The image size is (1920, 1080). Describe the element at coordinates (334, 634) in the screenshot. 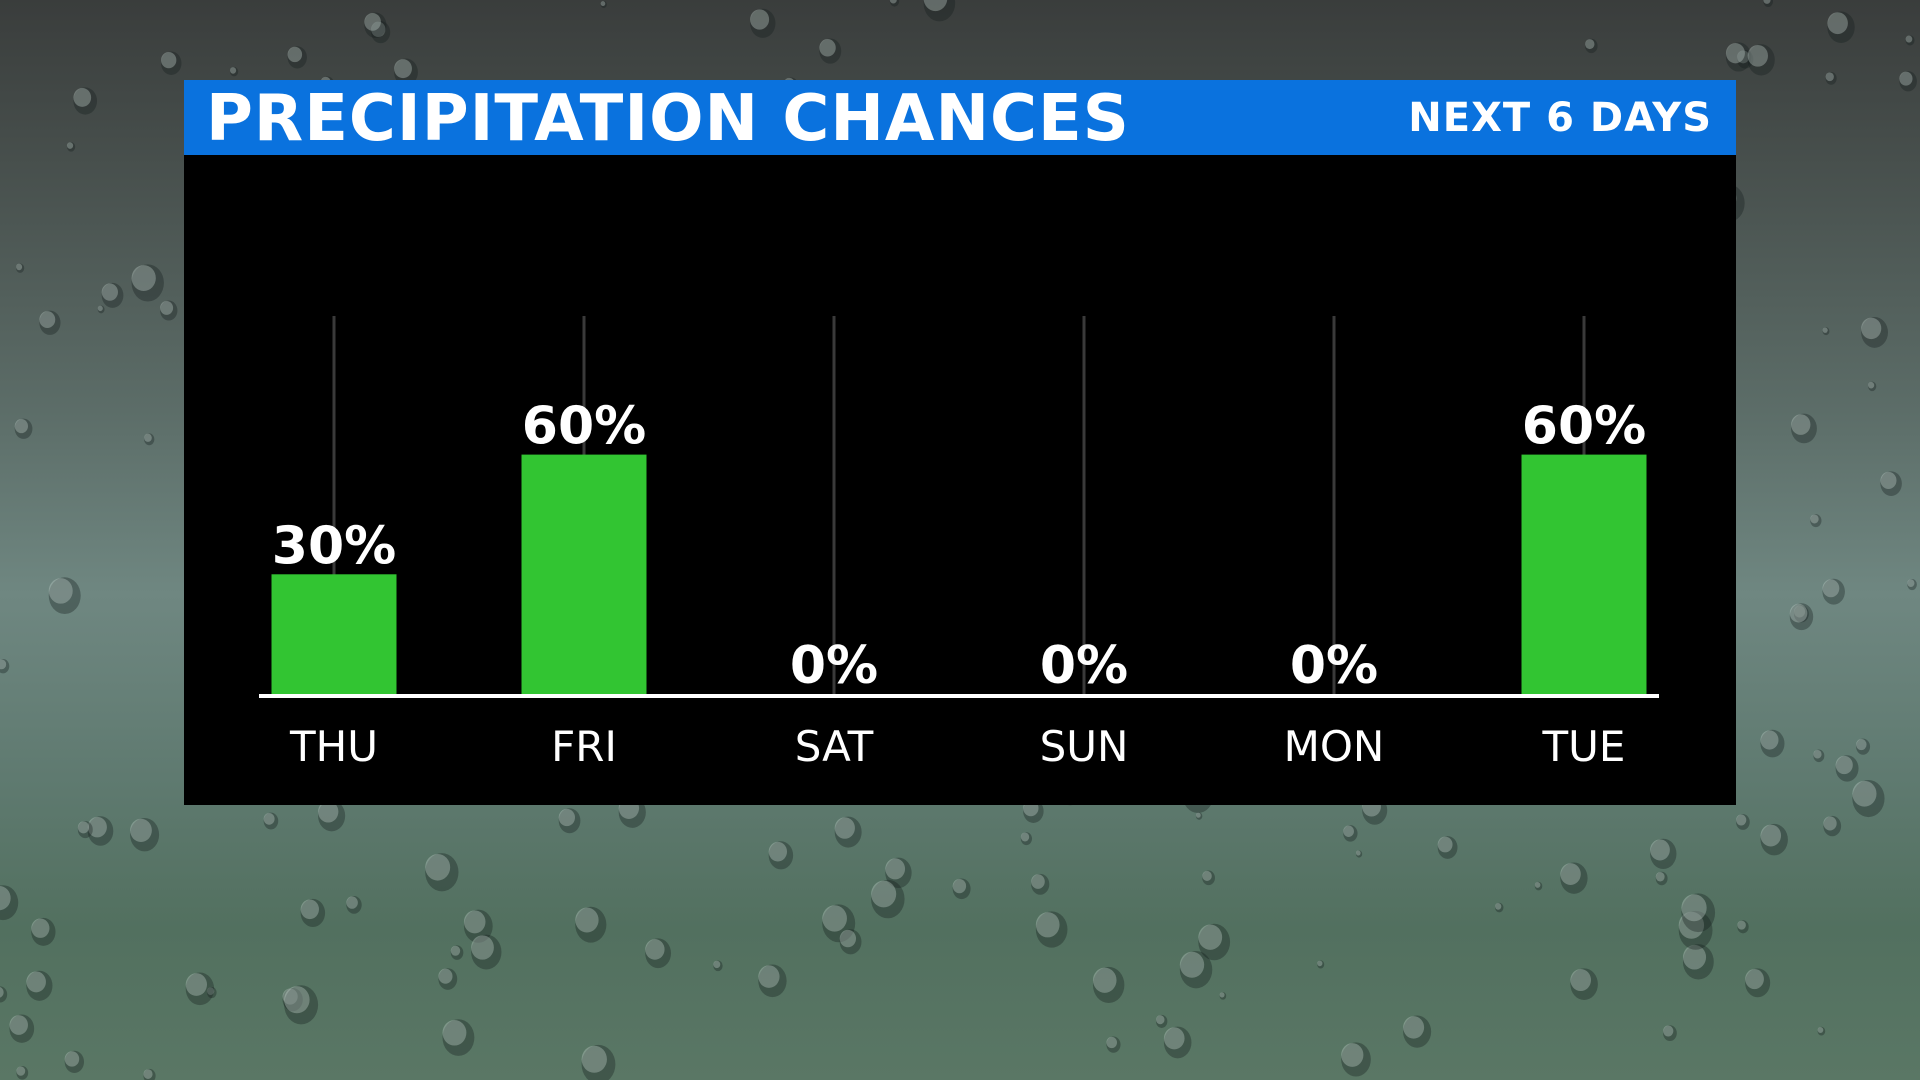

I see `bar-thu` at that location.